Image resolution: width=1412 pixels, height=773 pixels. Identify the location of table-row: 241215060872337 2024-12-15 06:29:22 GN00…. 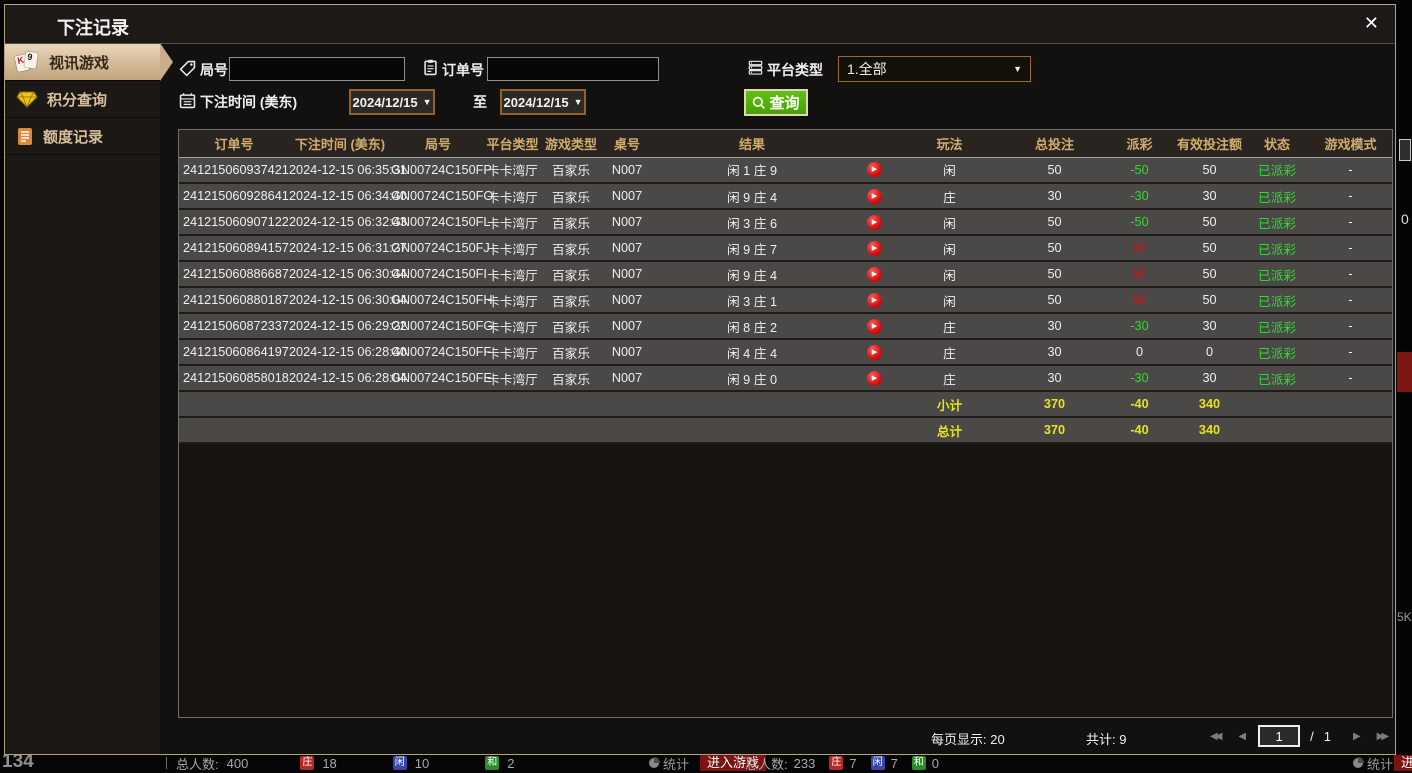
(786, 326).